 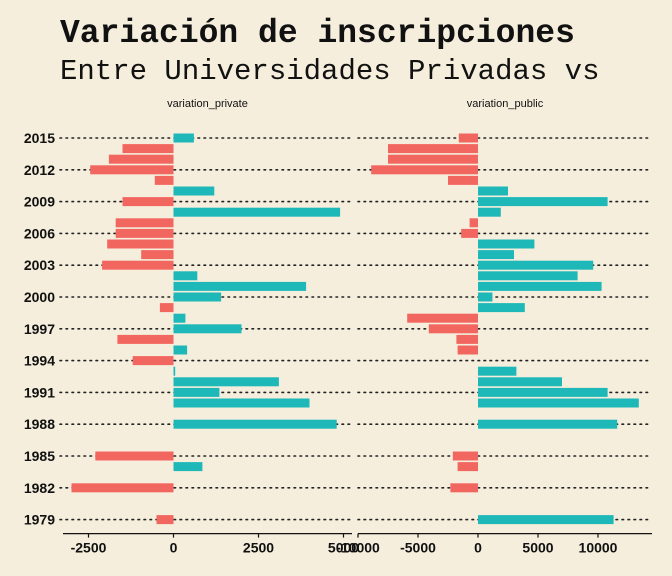 I want to click on x-tick-label: -5000, so click(x=418, y=548).